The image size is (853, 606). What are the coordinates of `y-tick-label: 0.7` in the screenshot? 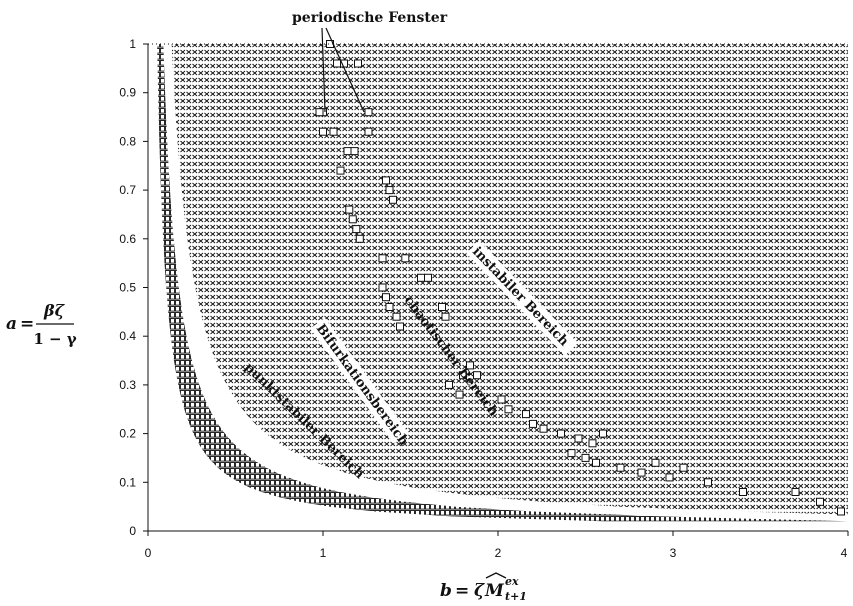 It's located at (127, 190).